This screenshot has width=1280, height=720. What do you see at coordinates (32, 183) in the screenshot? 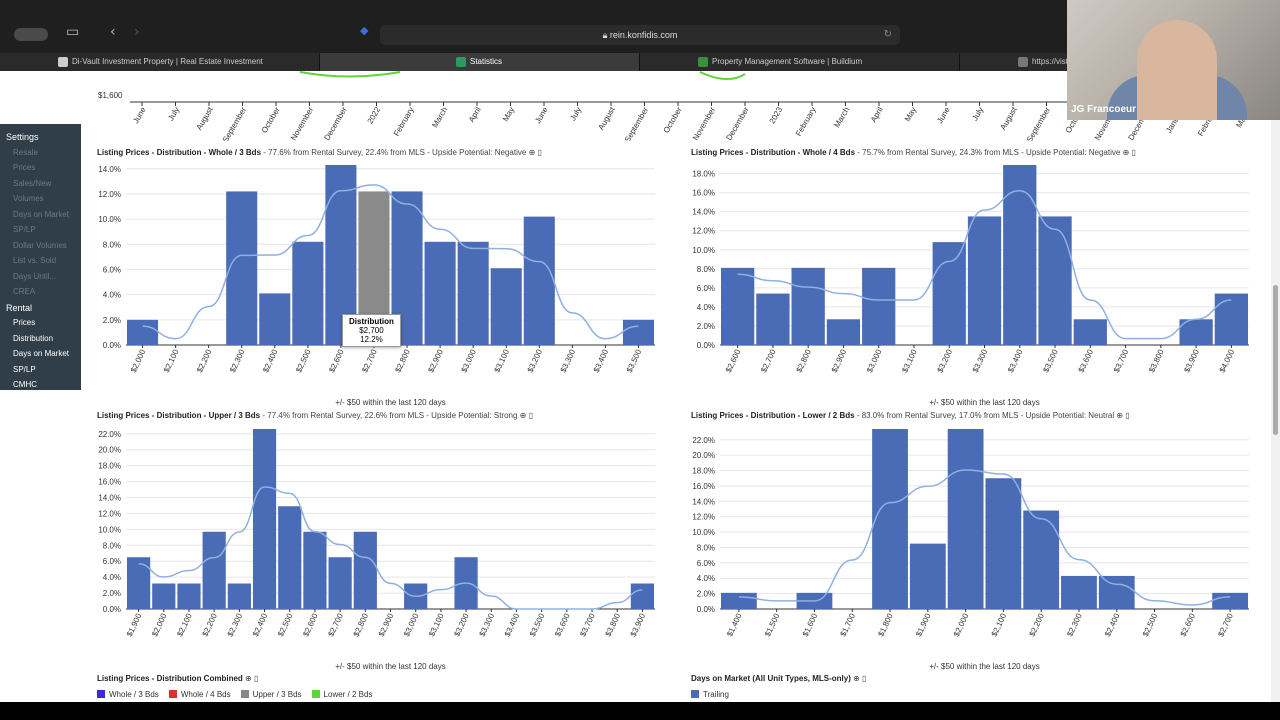
I see `sidebar-item: Sales/New` at bounding box center [32, 183].